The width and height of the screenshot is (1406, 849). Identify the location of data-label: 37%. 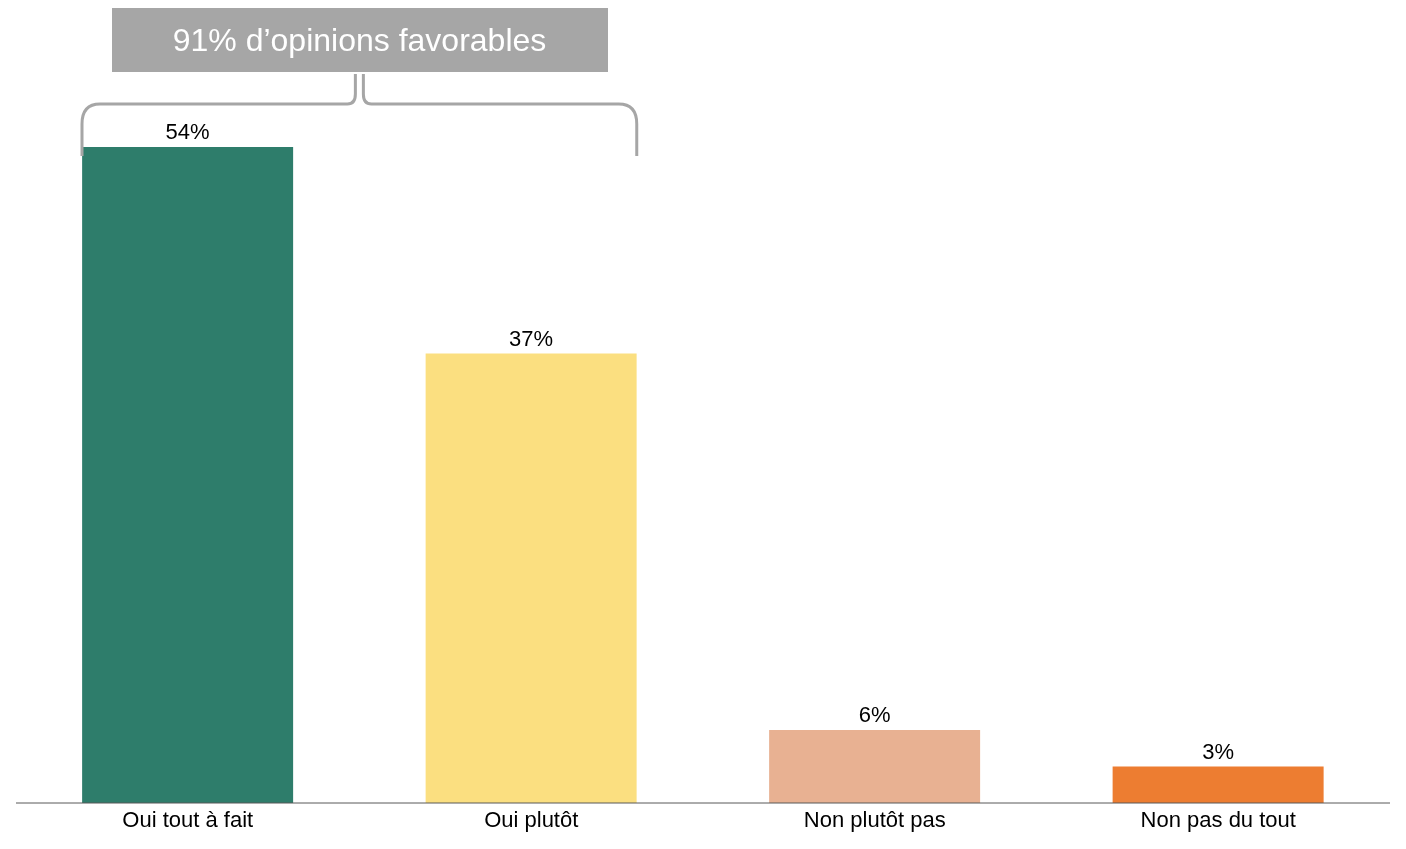
(531, 338).